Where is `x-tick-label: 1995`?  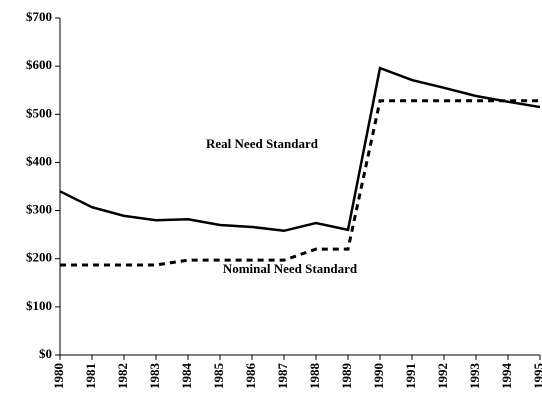
x-tick-label: 1995 is located at coordinates (536, 376).